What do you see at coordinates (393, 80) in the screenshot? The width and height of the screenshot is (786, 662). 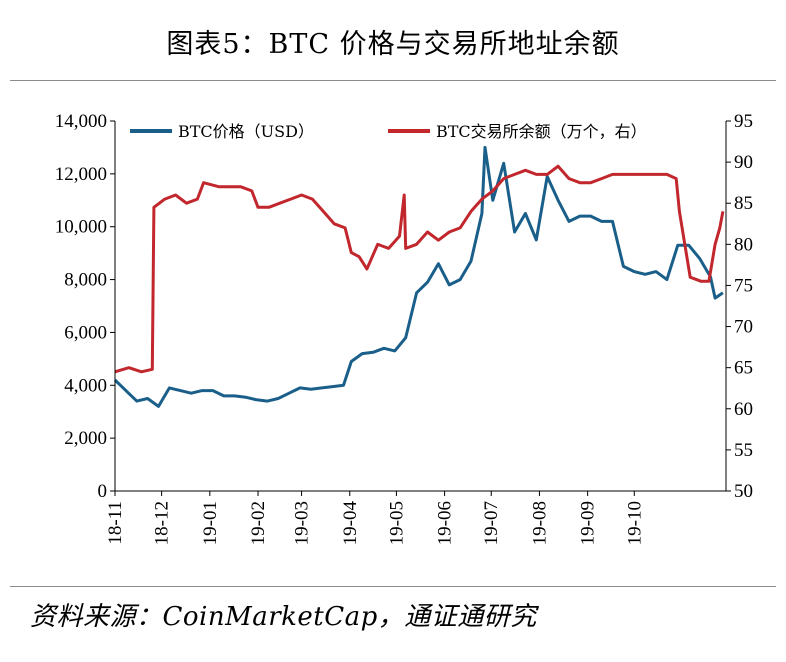 I see `title-divider` at bounding box center [393, 80].